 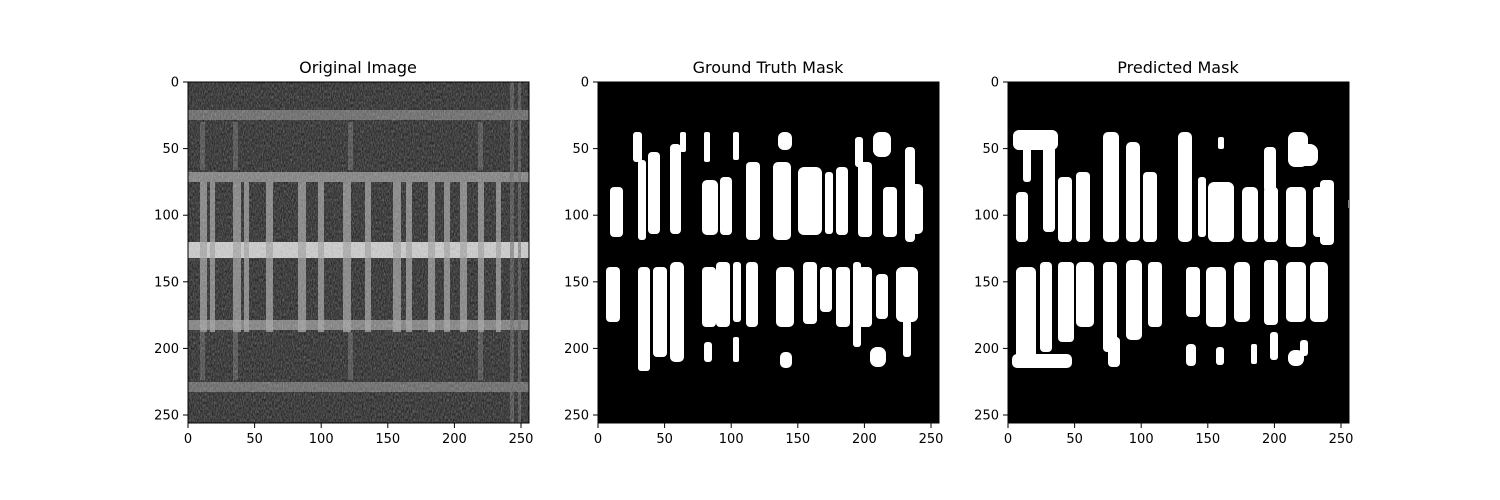 I want to click on panel-title: Predicted Mask, so click(x=1178, y=67).